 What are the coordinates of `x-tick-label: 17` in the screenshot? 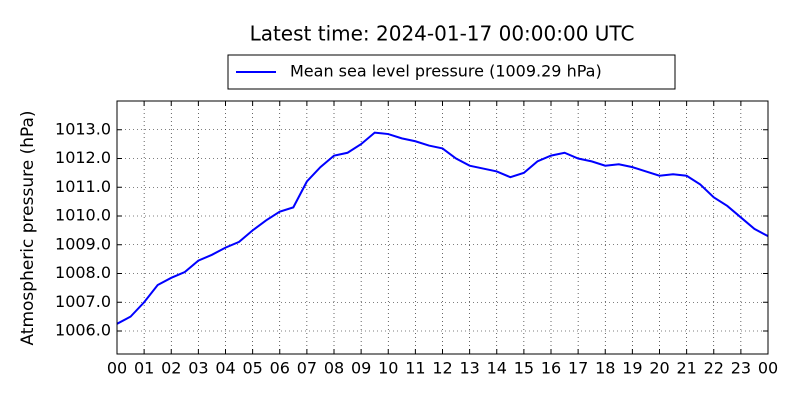 It's located at (578, 368).